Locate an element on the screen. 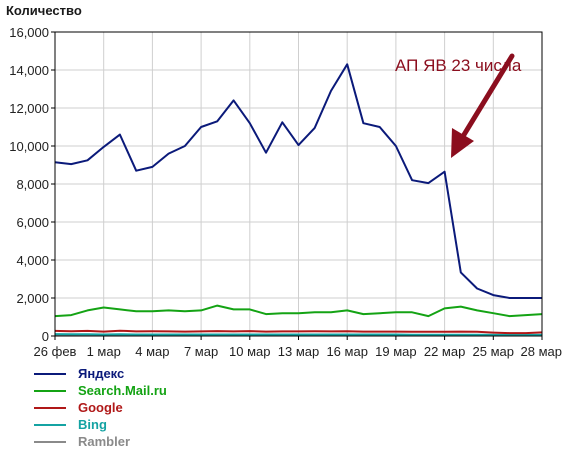  y-tick-label: 4,000 is located at coordinates (32, 260).